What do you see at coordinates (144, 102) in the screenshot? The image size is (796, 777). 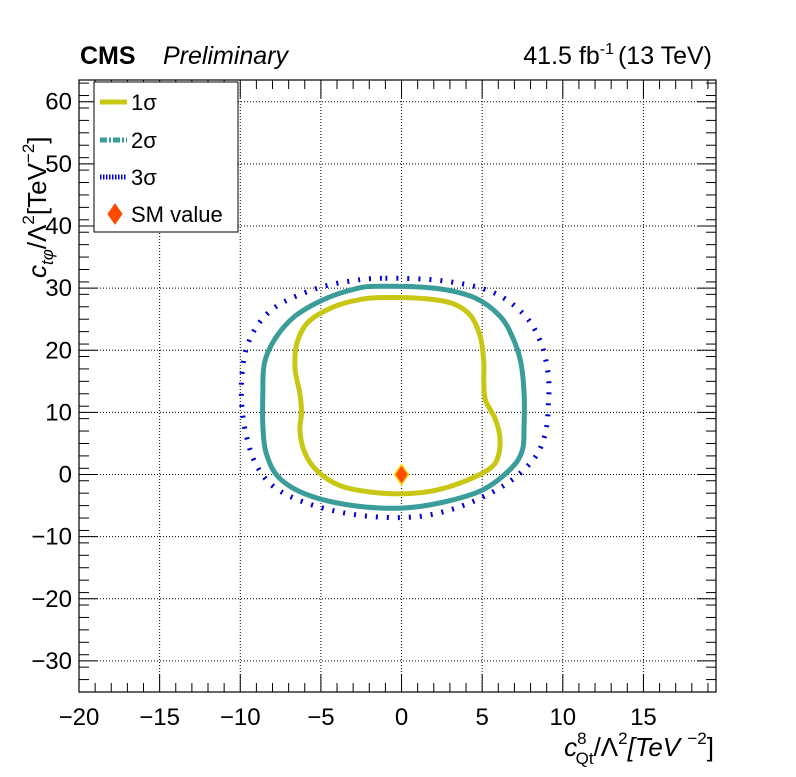 I see `legend-label: 1σ` at bounding box center [144, 102].